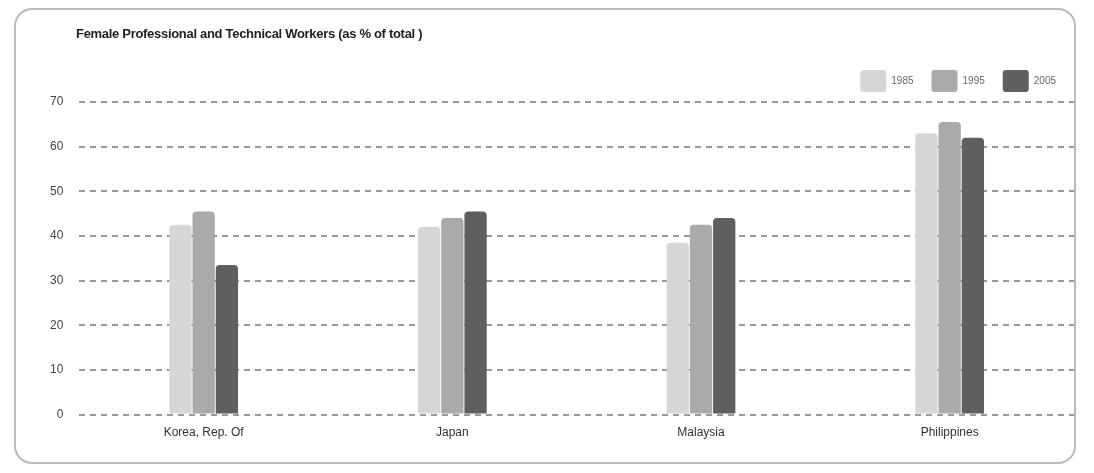 This screenshot has width=1094, height=473. I want to click on y-tick-label: 70, so click(56, 101).